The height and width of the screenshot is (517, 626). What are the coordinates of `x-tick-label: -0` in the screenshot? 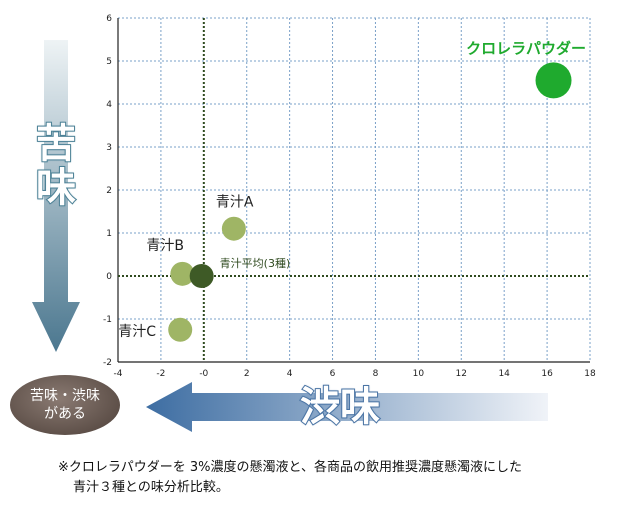 It's located at (203, 374).